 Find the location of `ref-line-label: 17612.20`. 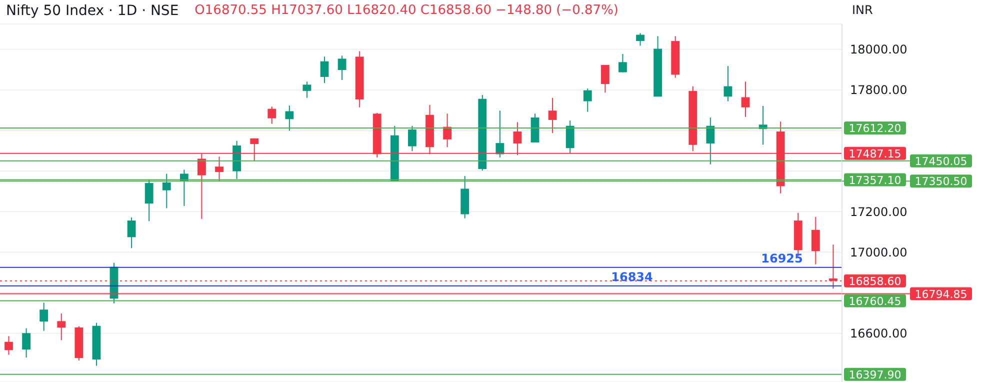

ref-line-label: 17612.20 is located at coordinates (875, 129).